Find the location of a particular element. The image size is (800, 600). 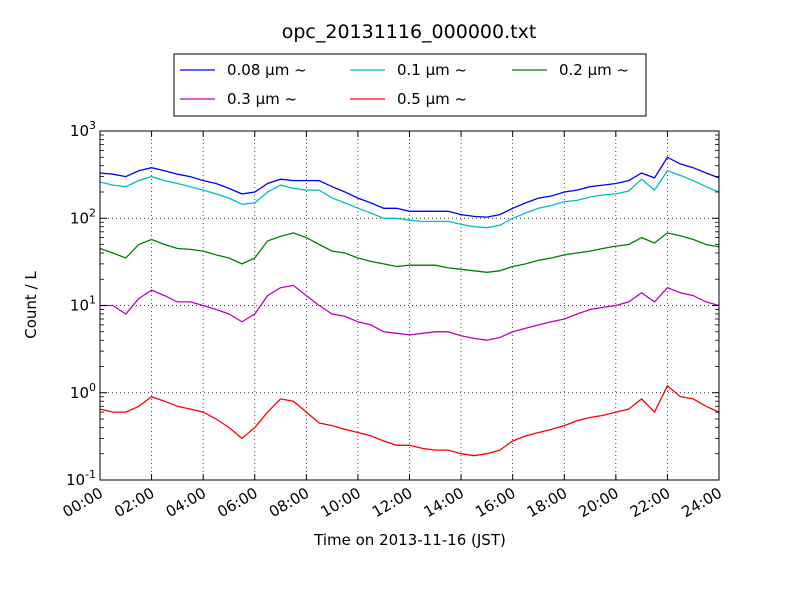

legend-label-4: 0.5 μm ~ is located at coordinates (432, 99).